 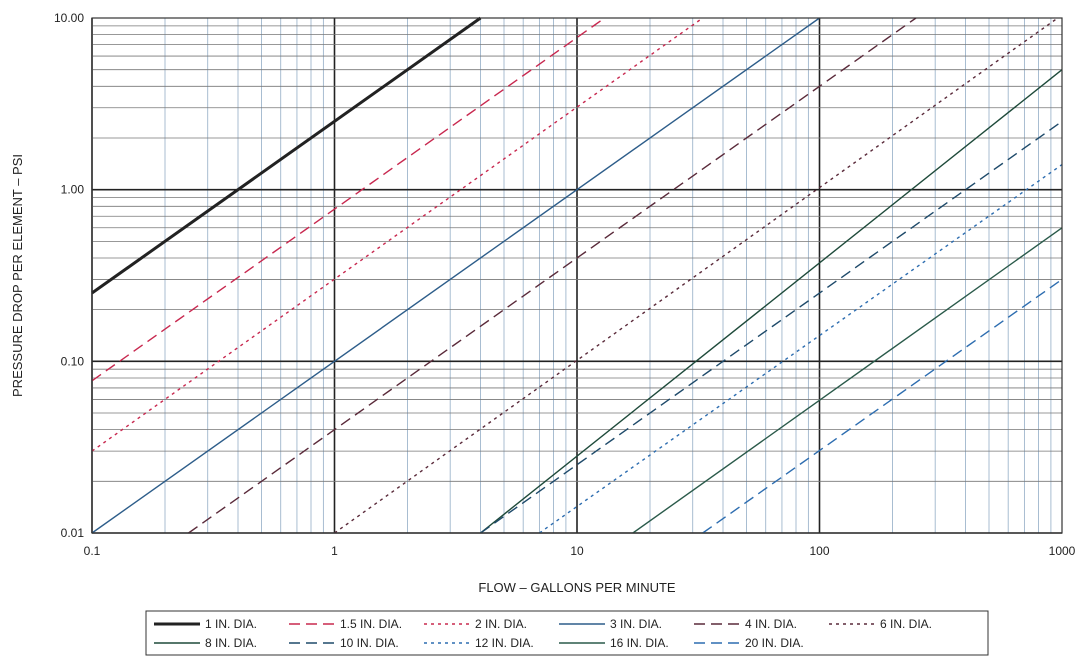 I want to click on x-tick-label: 10, so click(x=577, y=551).